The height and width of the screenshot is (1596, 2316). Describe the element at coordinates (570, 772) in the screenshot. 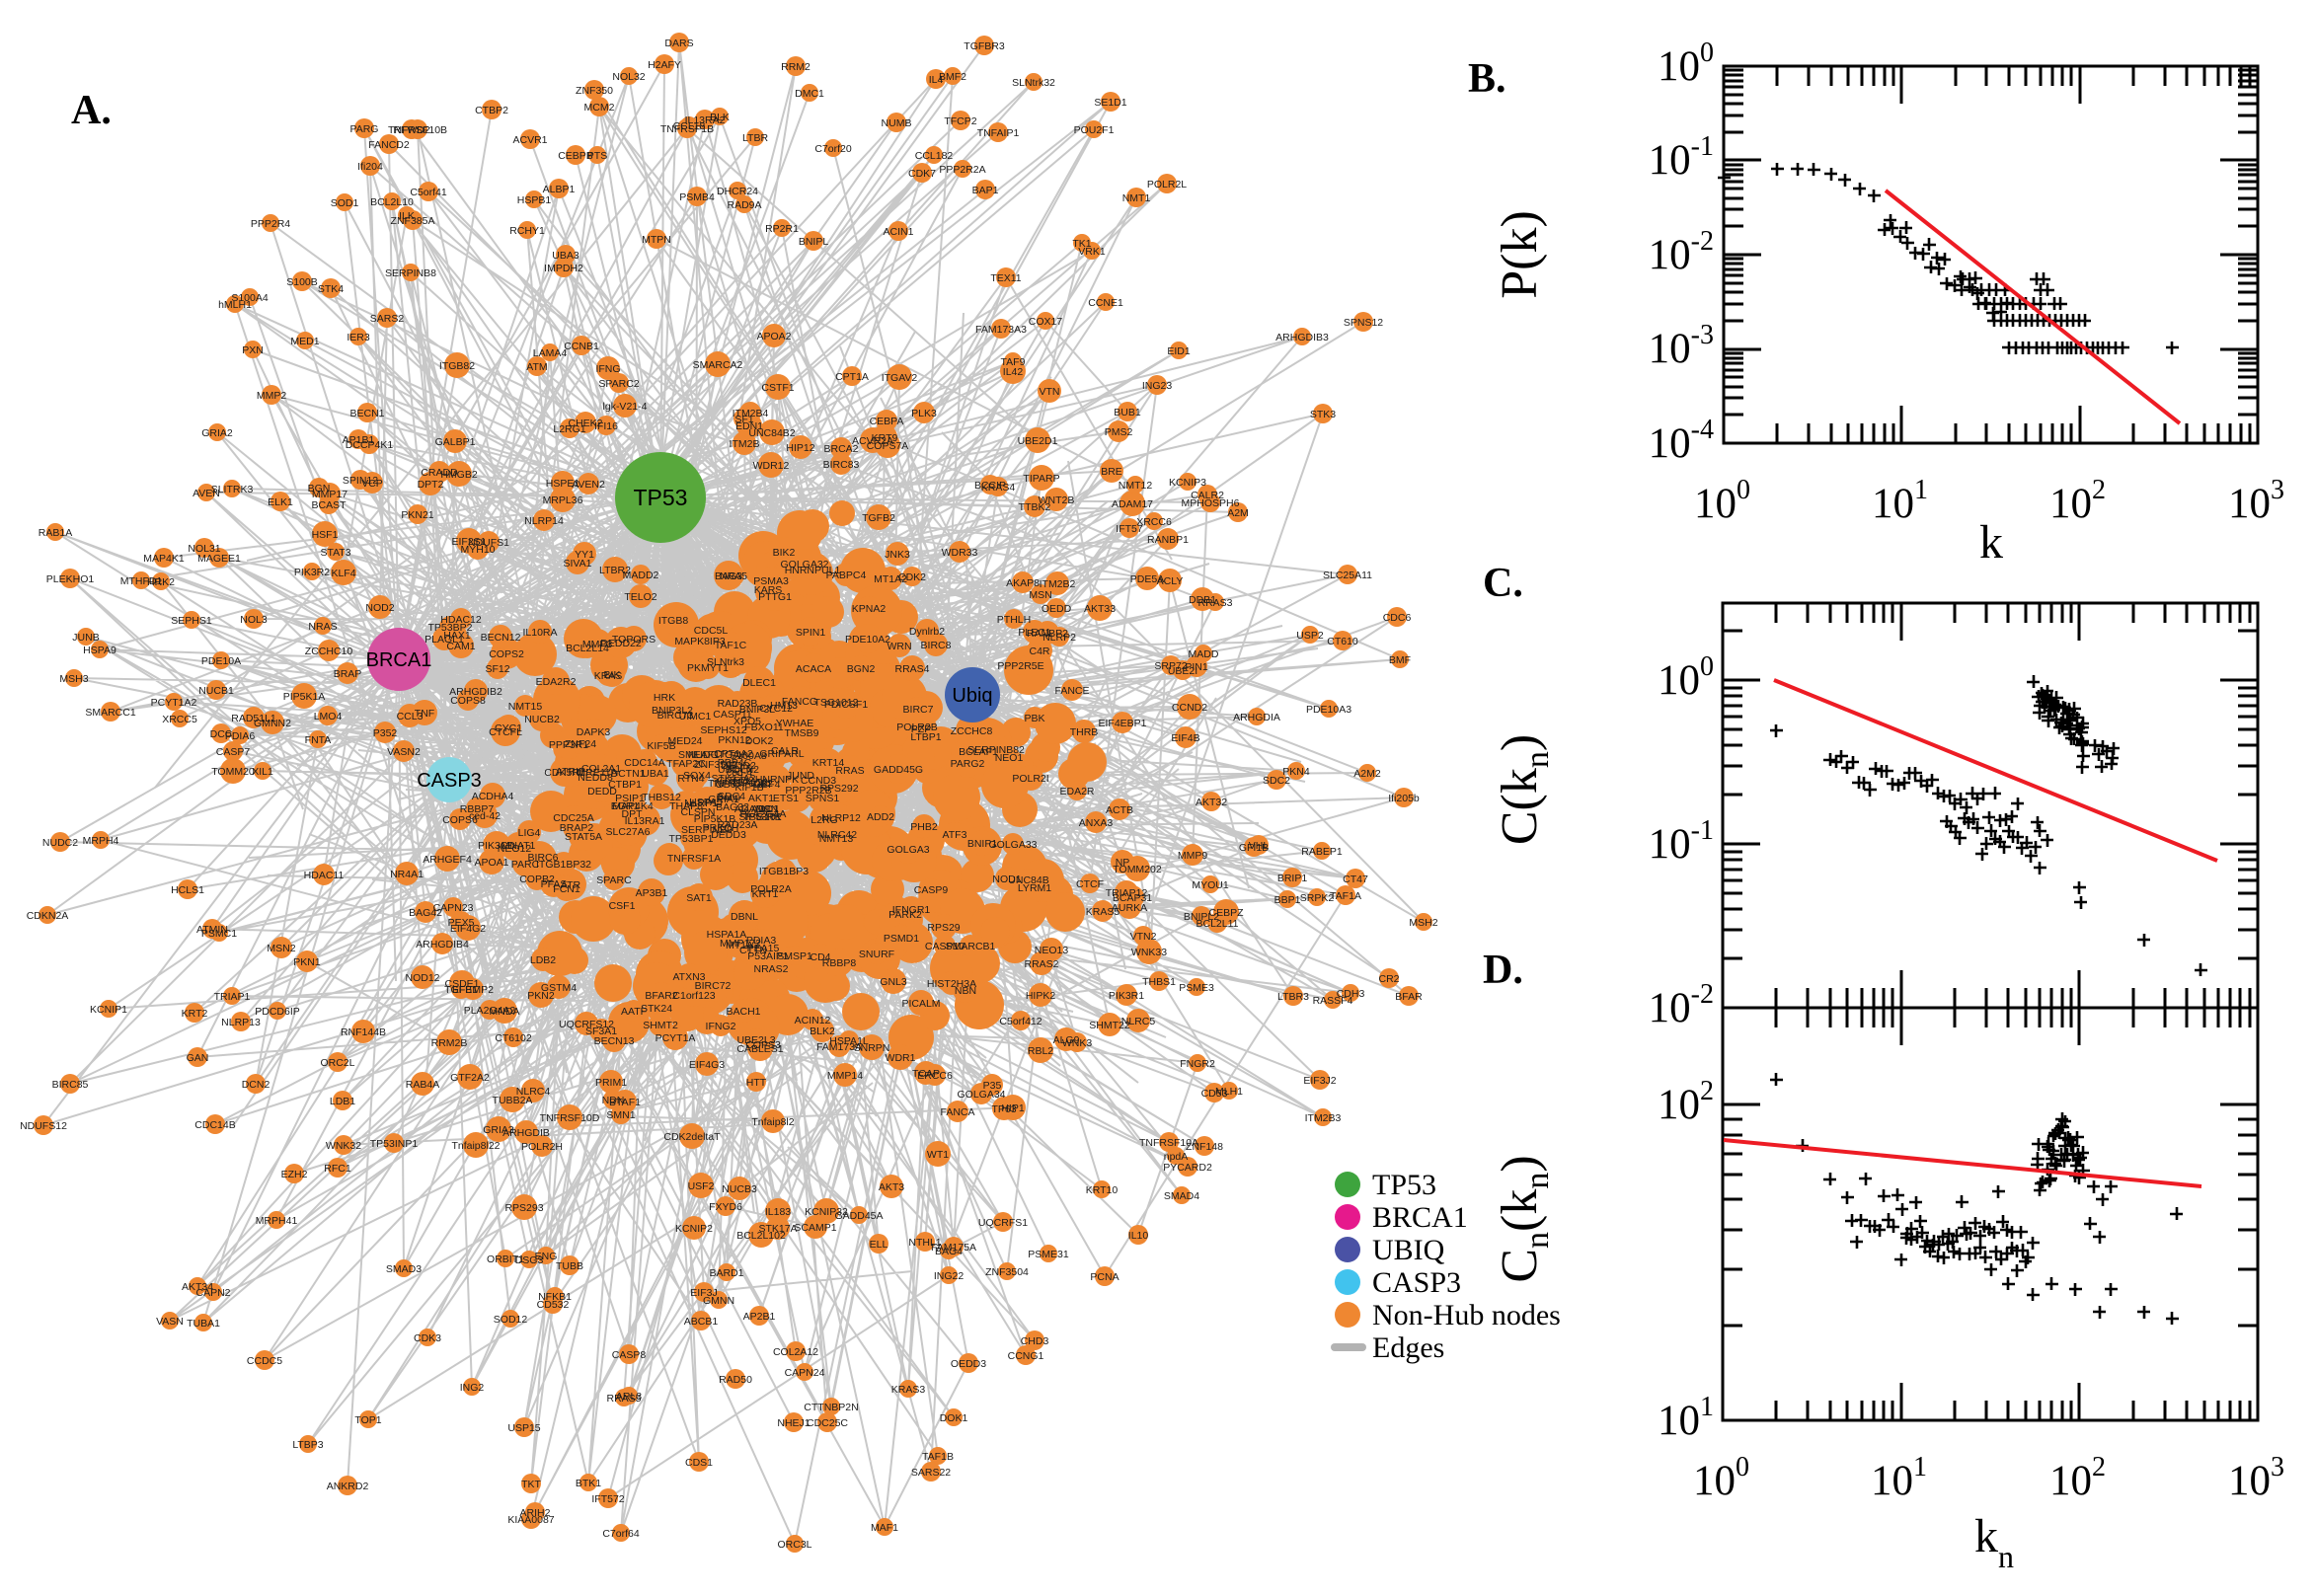

I see `svg-text: ATRIP` at that location.